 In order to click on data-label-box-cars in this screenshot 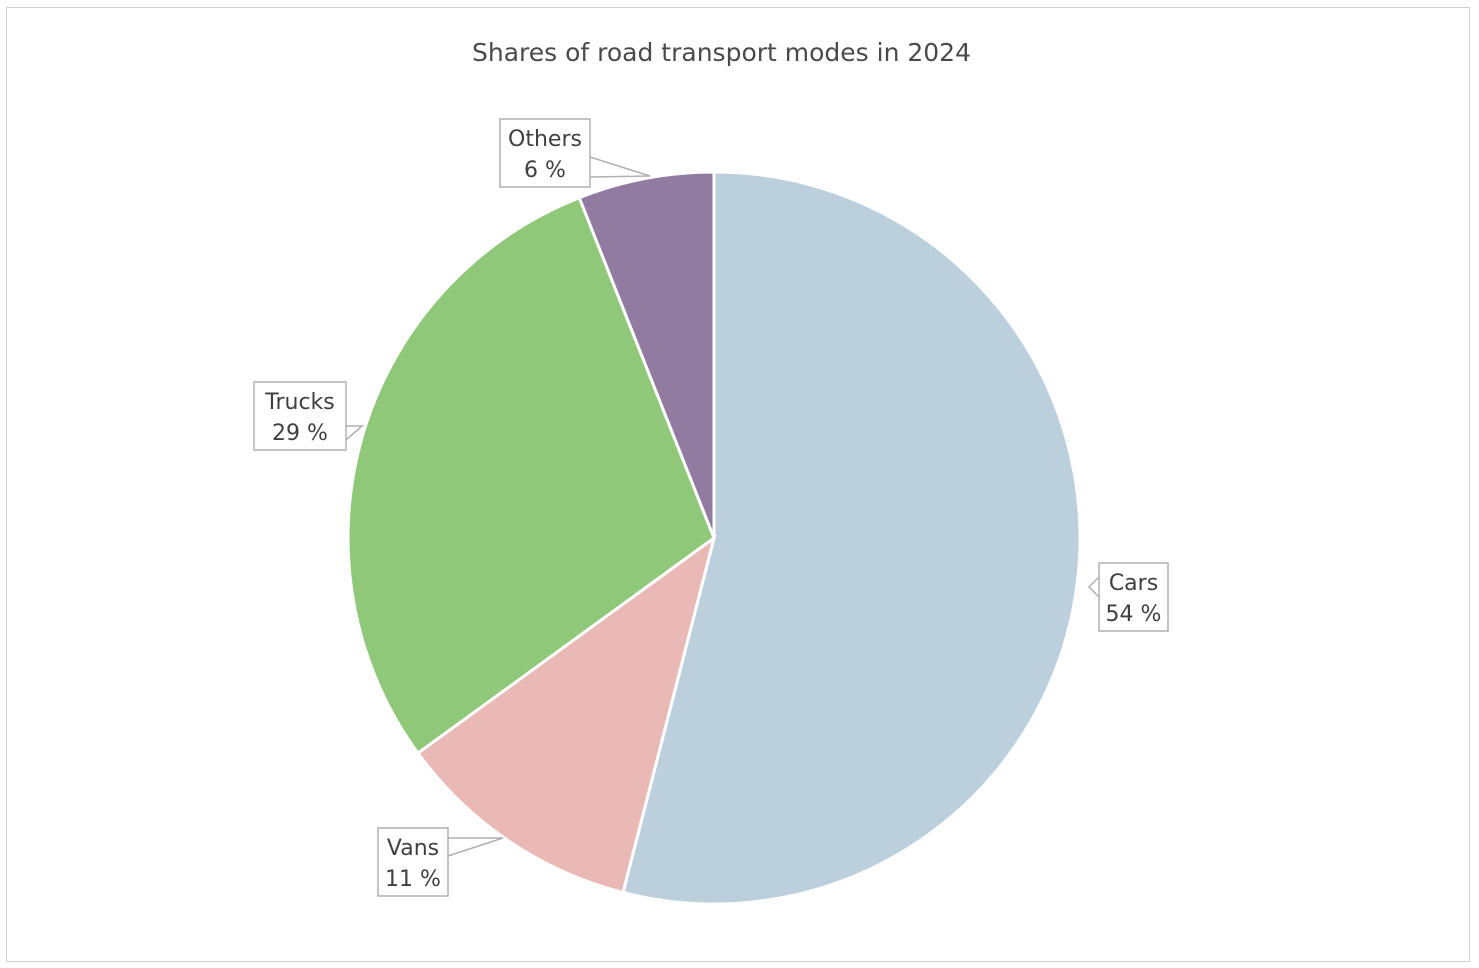, I will do `click(1133, 597)`.